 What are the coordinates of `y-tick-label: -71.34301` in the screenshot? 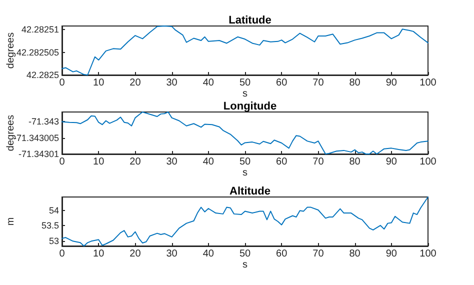 It's located at (38, 154).